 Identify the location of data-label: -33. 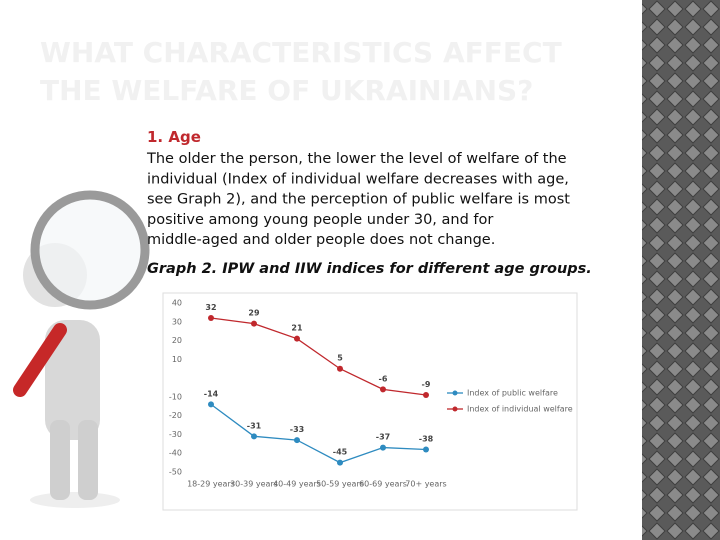
(297, 429).